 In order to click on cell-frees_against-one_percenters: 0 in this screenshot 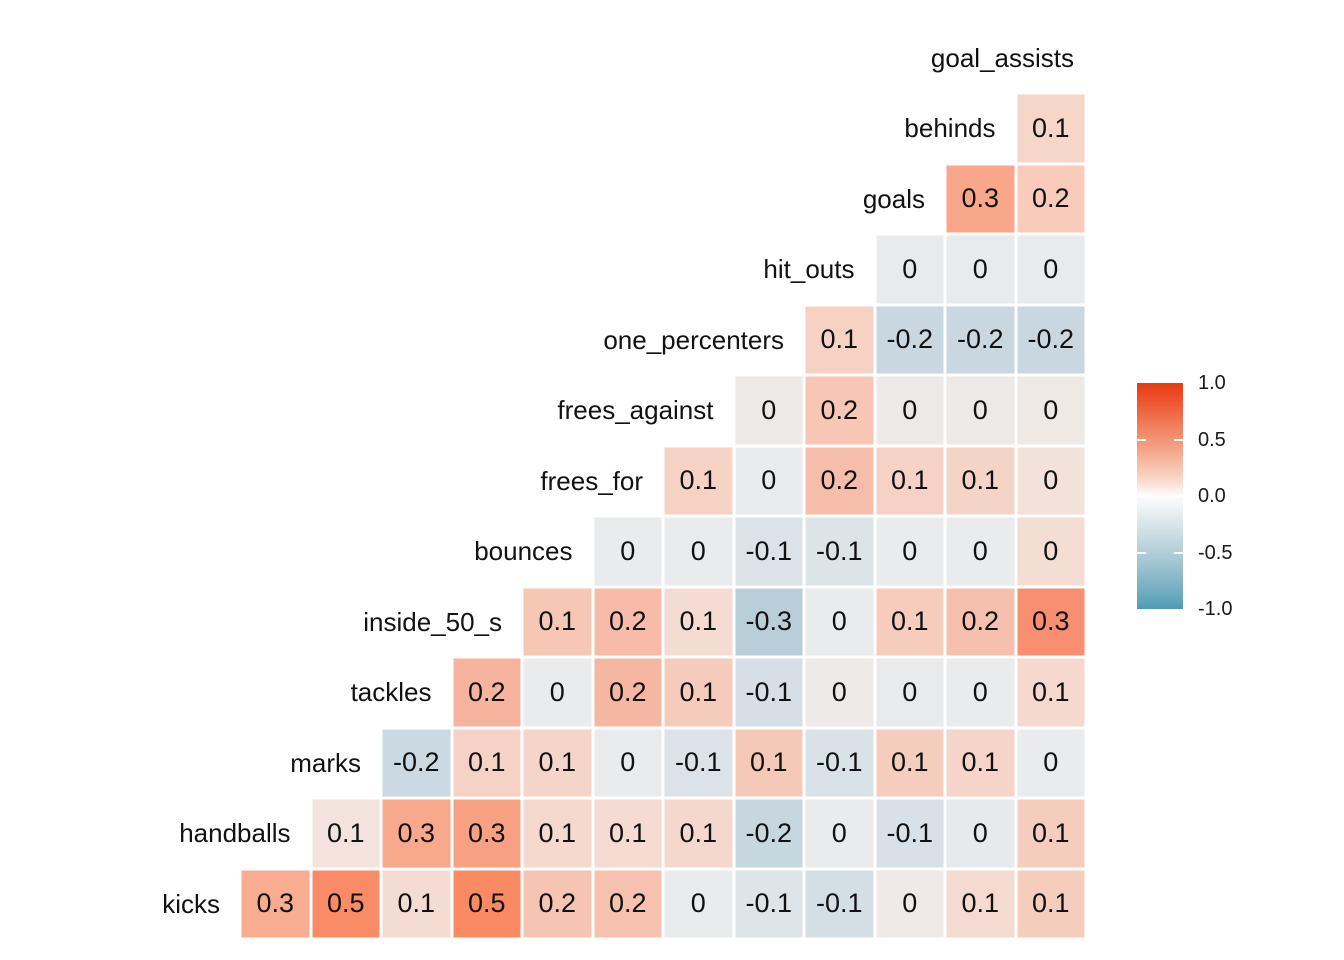, I will do `click(768, 410)`.